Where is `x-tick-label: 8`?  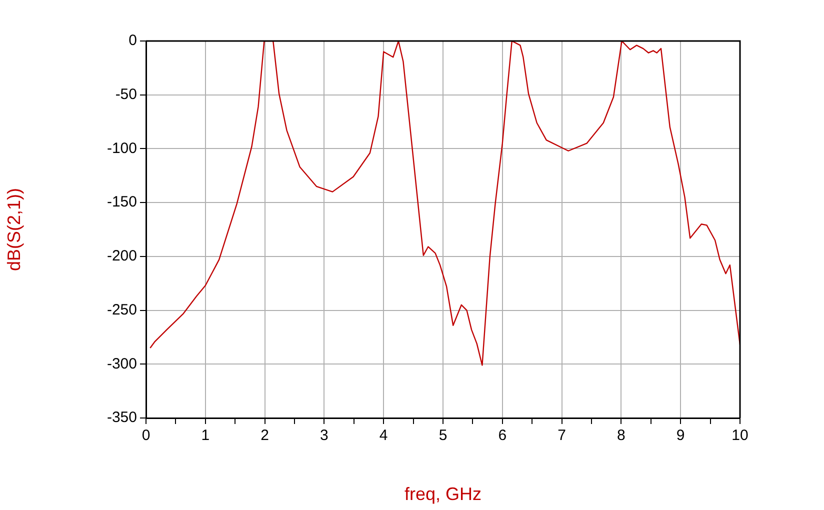 x-tick-label: 8 is located at coordinates (621, 435).